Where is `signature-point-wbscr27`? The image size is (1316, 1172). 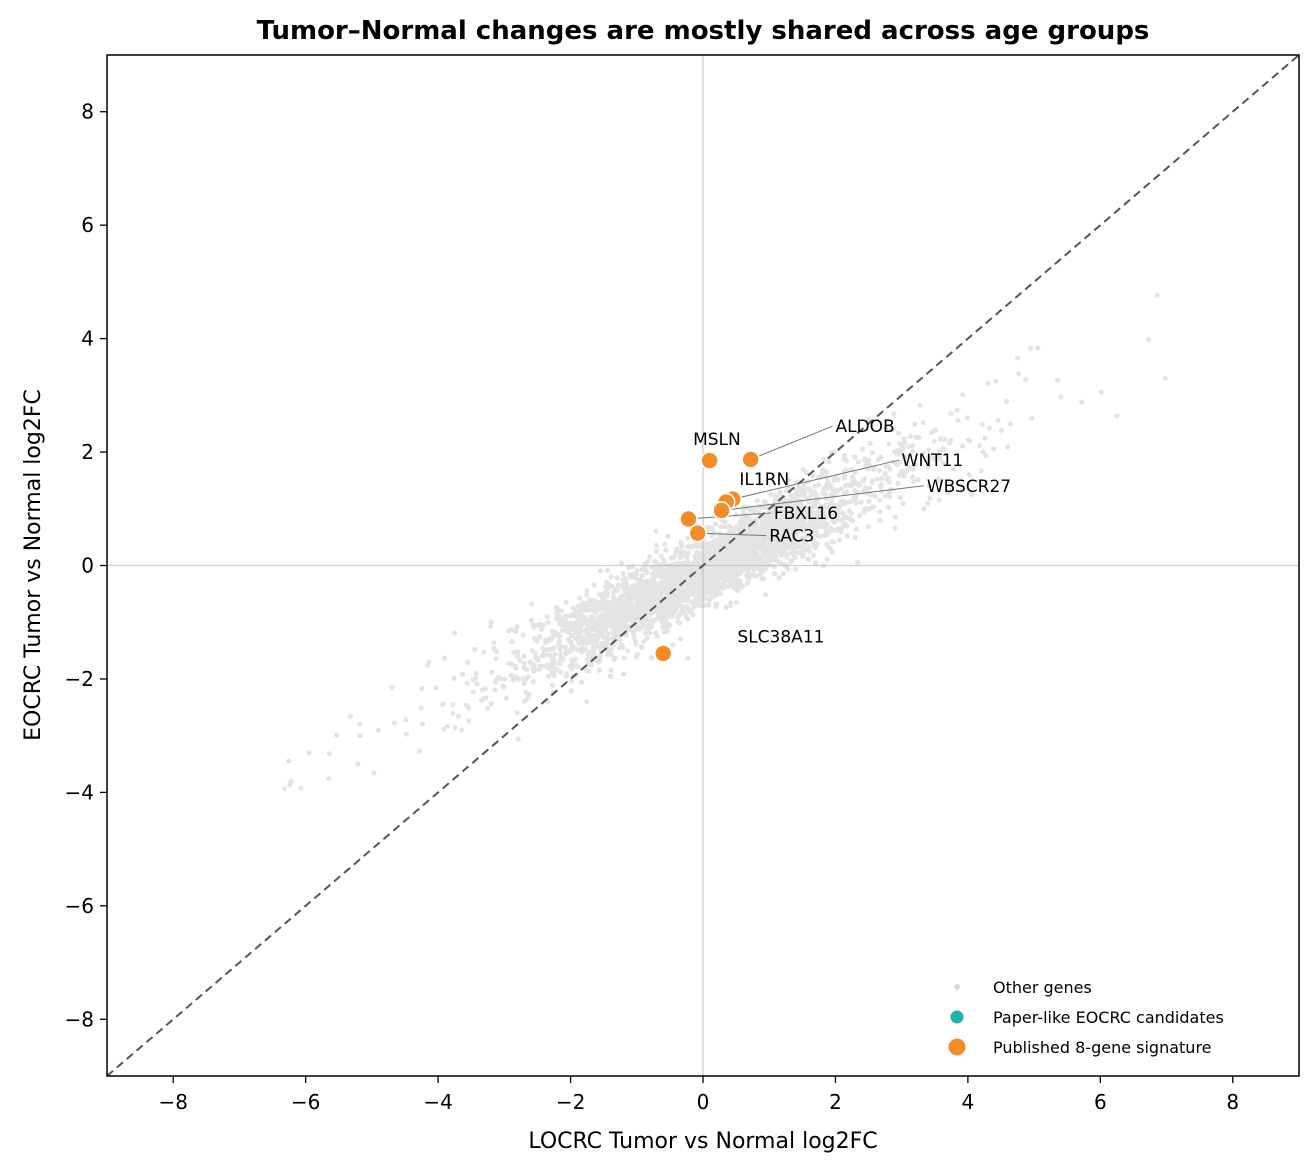
signature-point-wbscr27 is located at coordinates (721, 510).